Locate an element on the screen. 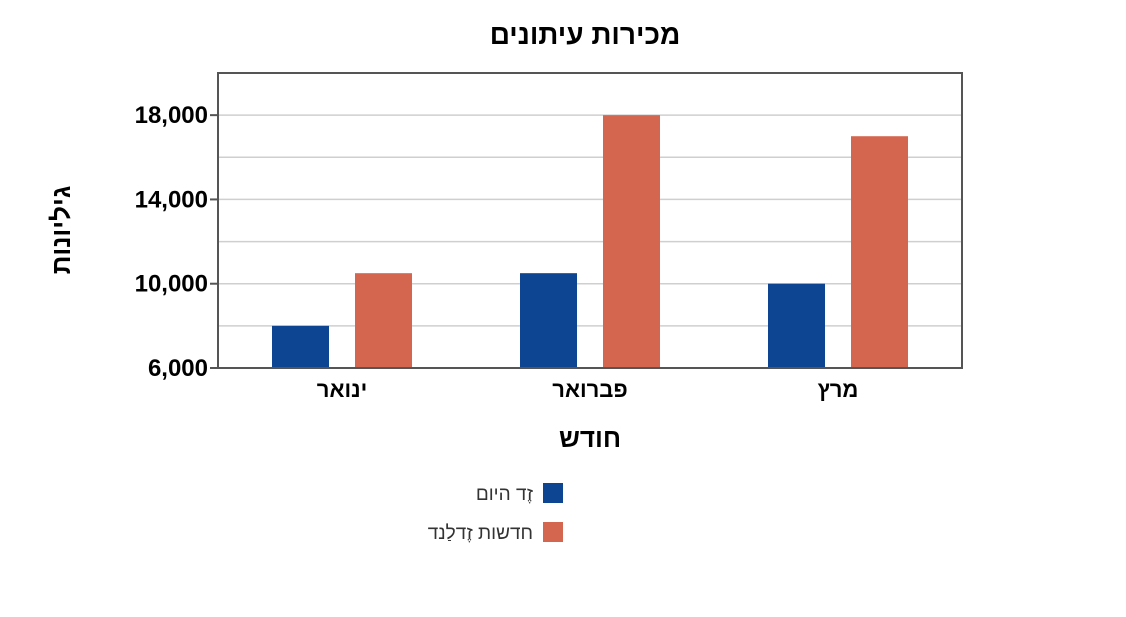 The height and width of the screenshot is (617, 1126). y-axis-label: גיליונות is located at coordinates (61, 230).